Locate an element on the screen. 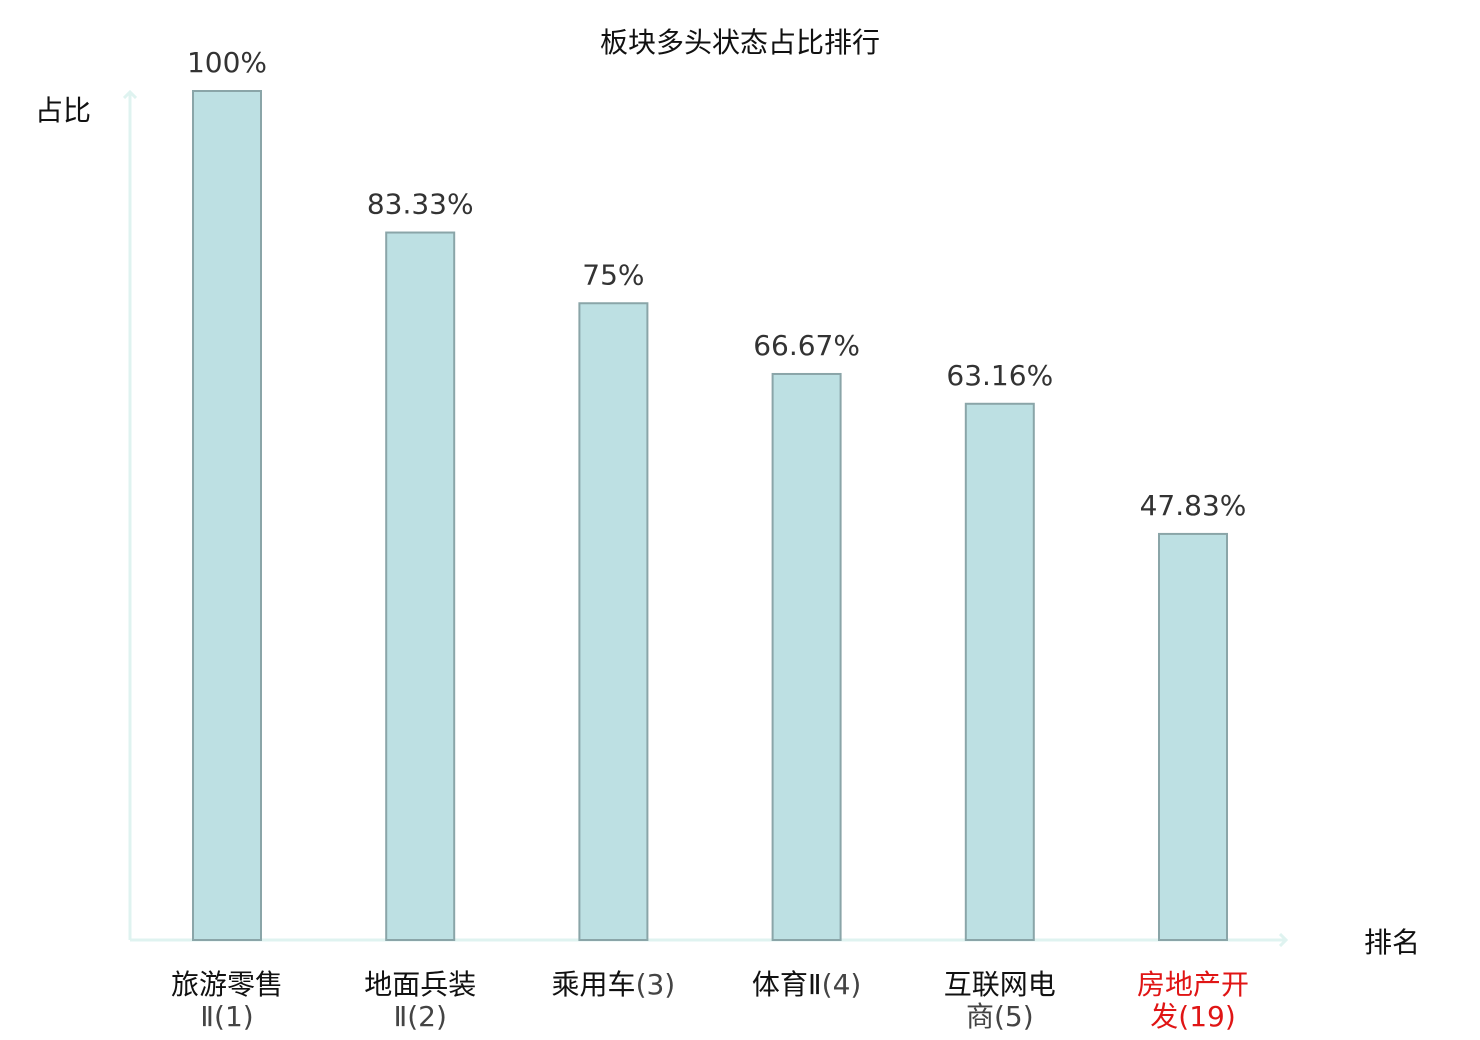 The height and width of the screenshot is (1040, 1480). chart-title: 板块多头状态占比排行 is located at coordinates (740, 42).